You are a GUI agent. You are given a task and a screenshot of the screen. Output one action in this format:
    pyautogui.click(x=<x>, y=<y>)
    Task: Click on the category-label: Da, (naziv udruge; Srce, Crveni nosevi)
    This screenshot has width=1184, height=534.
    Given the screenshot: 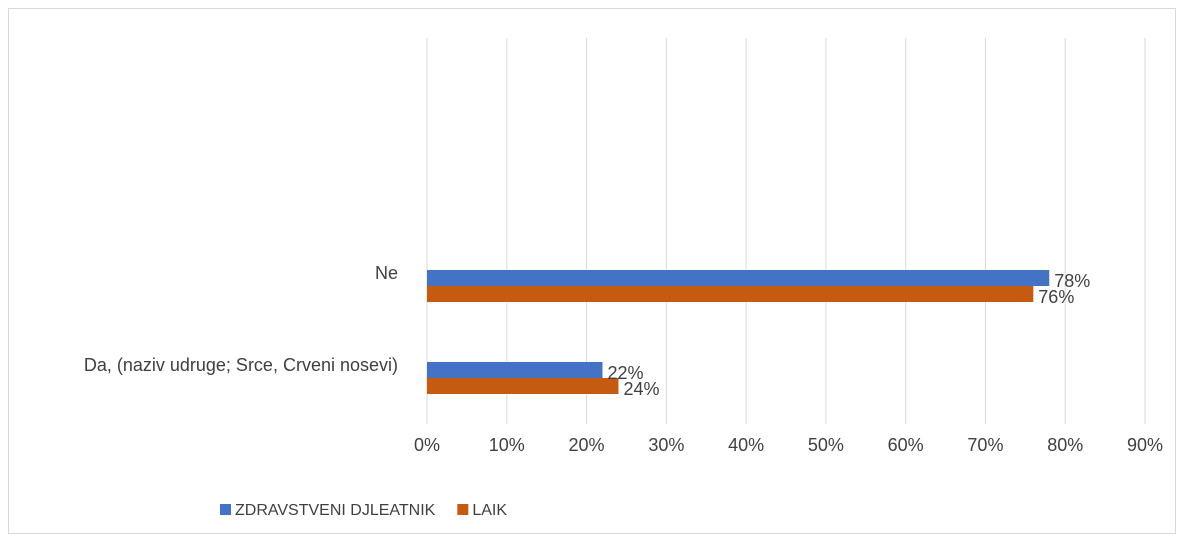 What is the action you would take?
    pyautogui.click(x=241, y=365)
    